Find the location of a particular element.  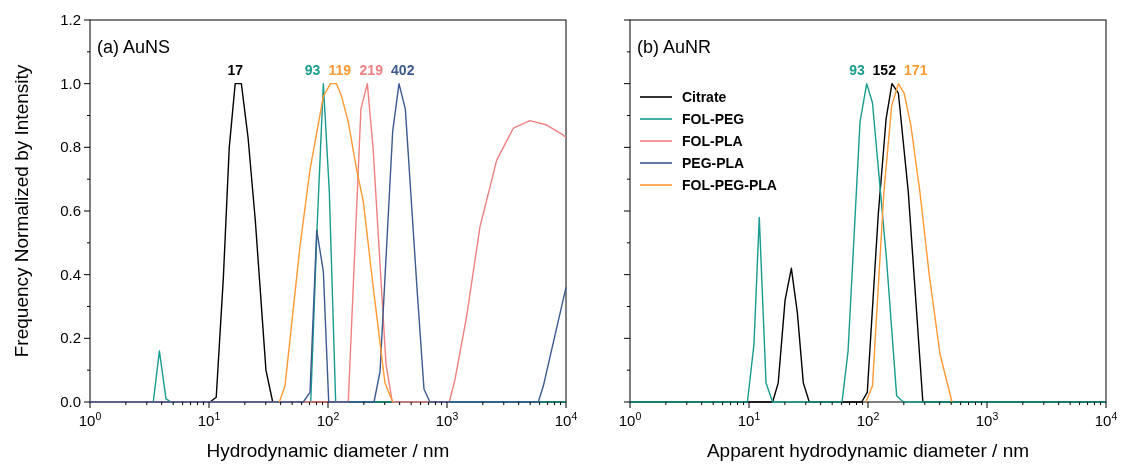

legend-label: FOL-PLA is located at coordinates (712, 141).